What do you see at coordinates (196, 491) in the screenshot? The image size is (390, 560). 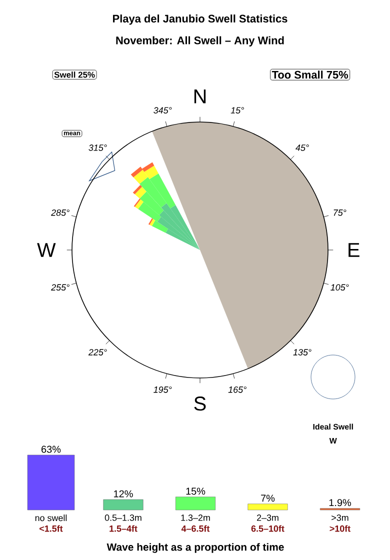 I see `data-label: 15%` at bounding box center [196, 491].